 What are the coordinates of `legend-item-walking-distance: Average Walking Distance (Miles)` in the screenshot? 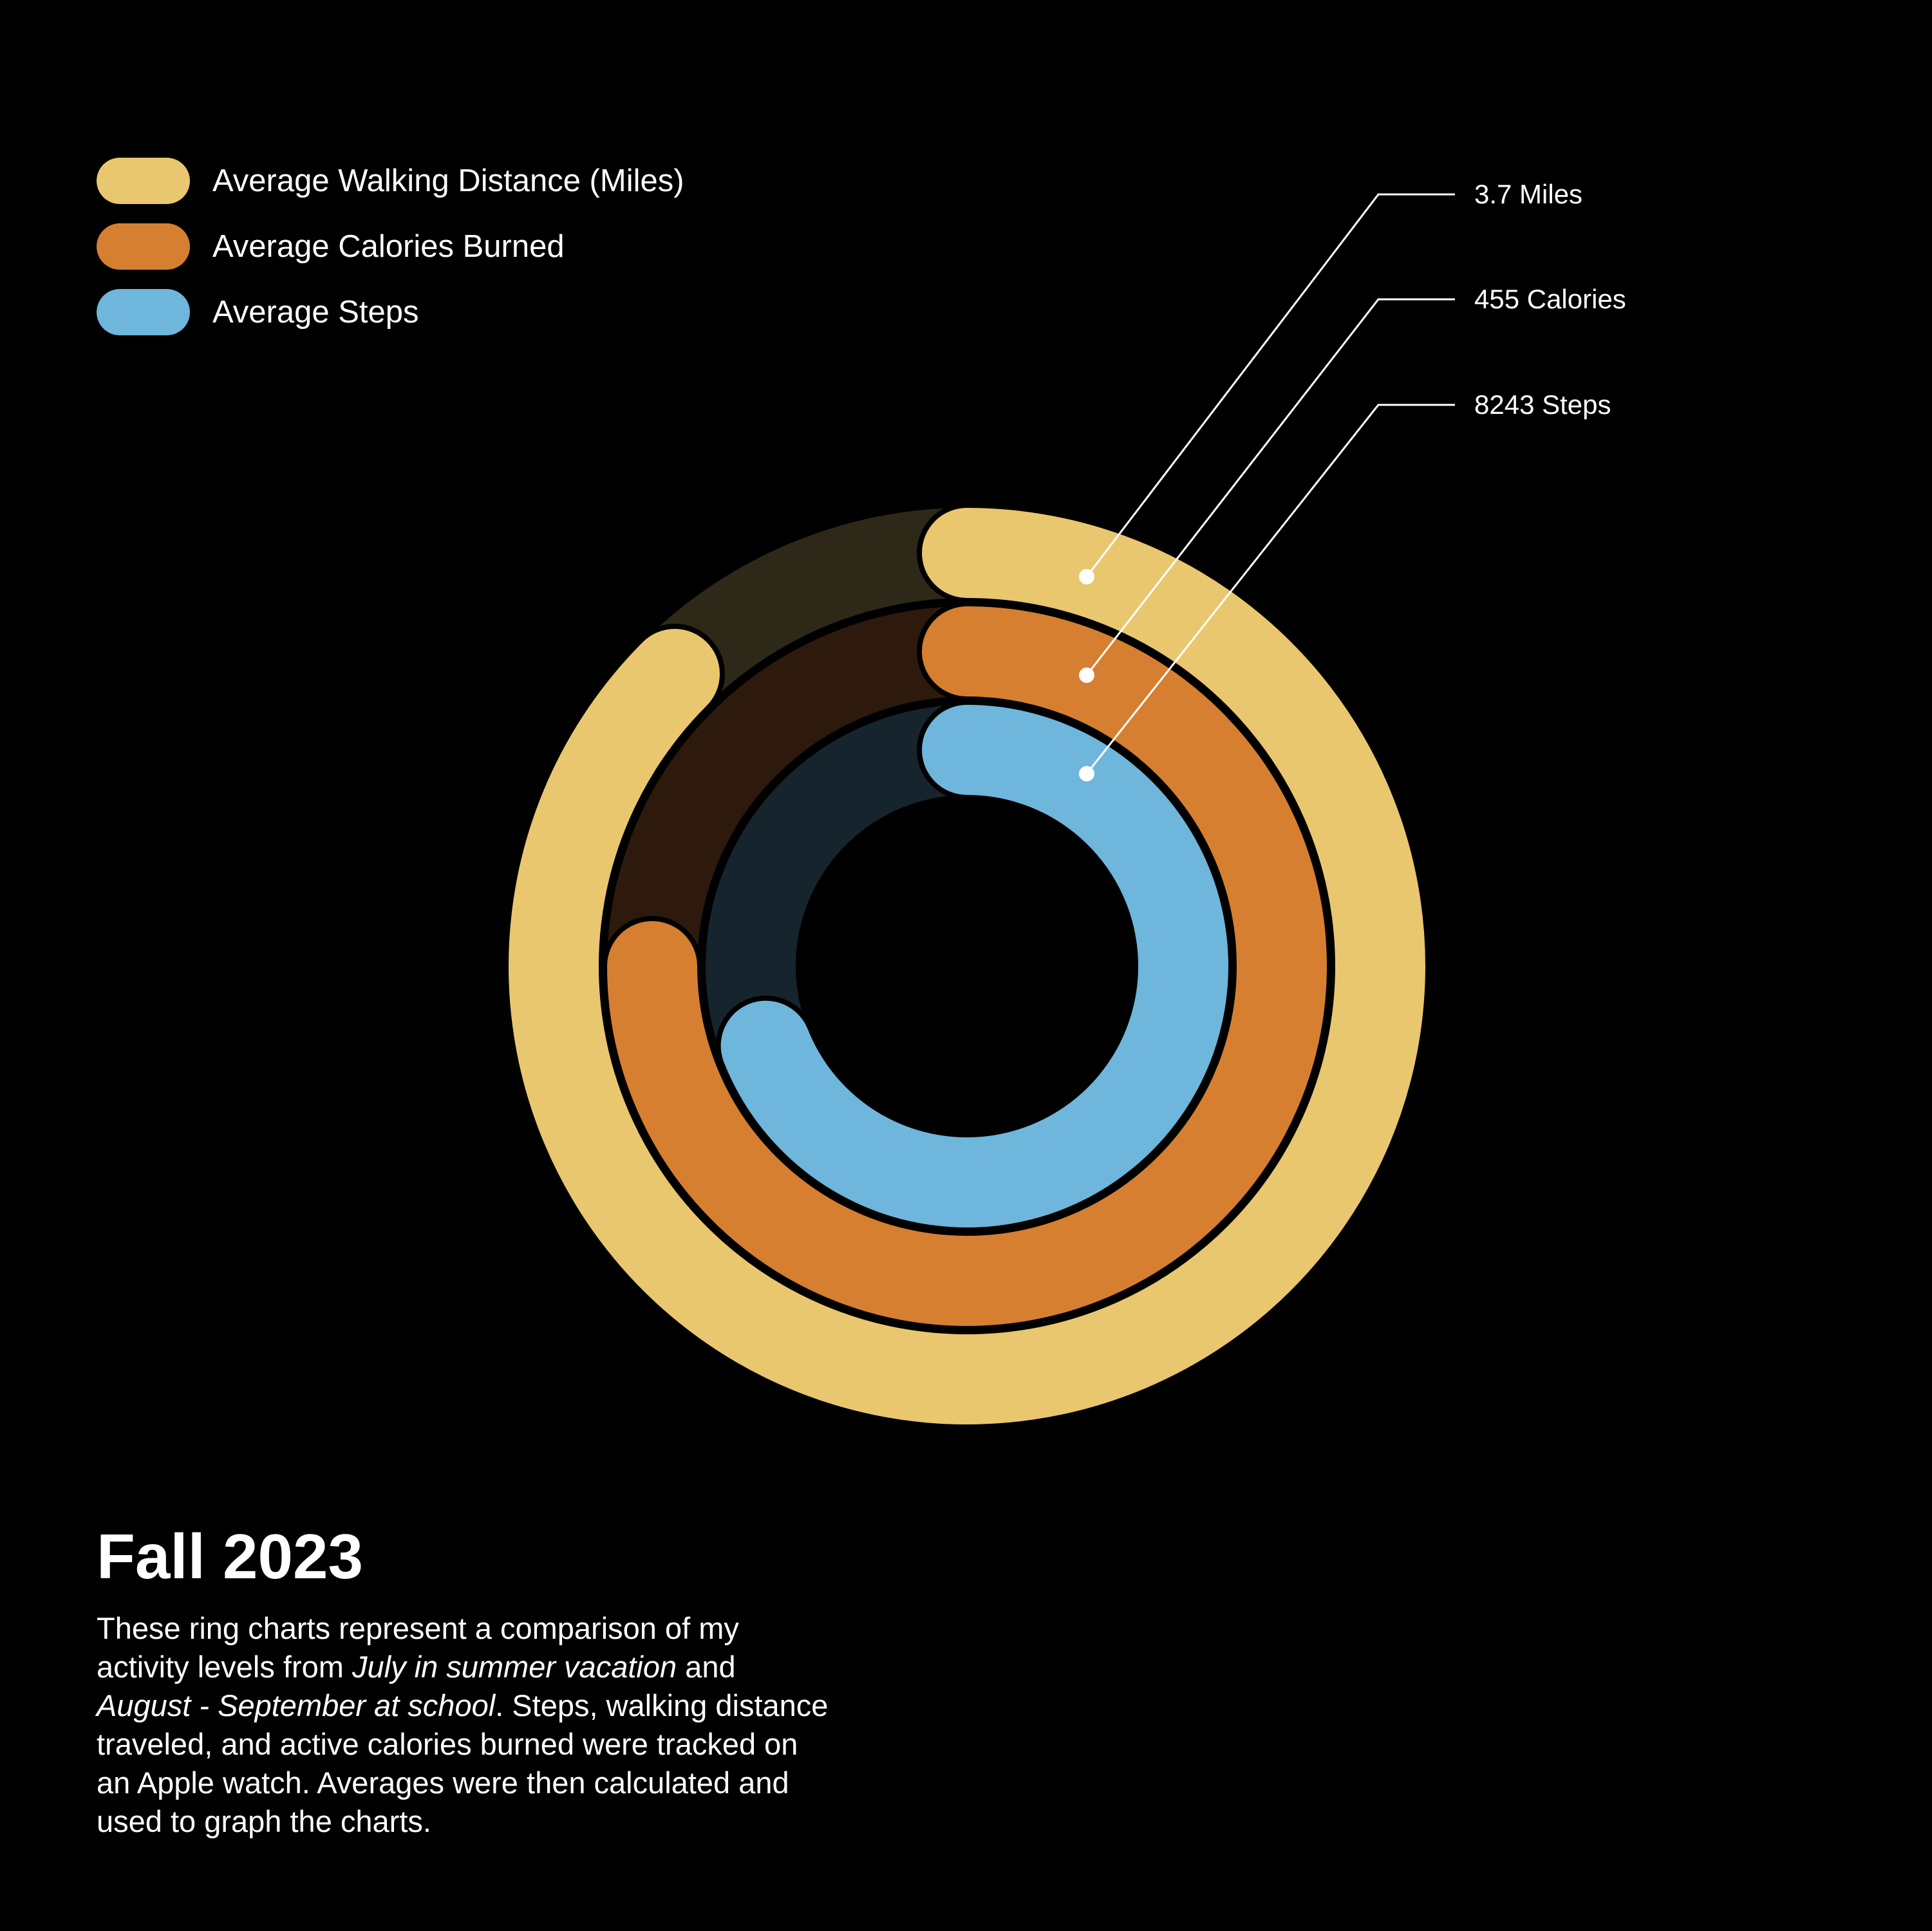 It's located at (391, 181).